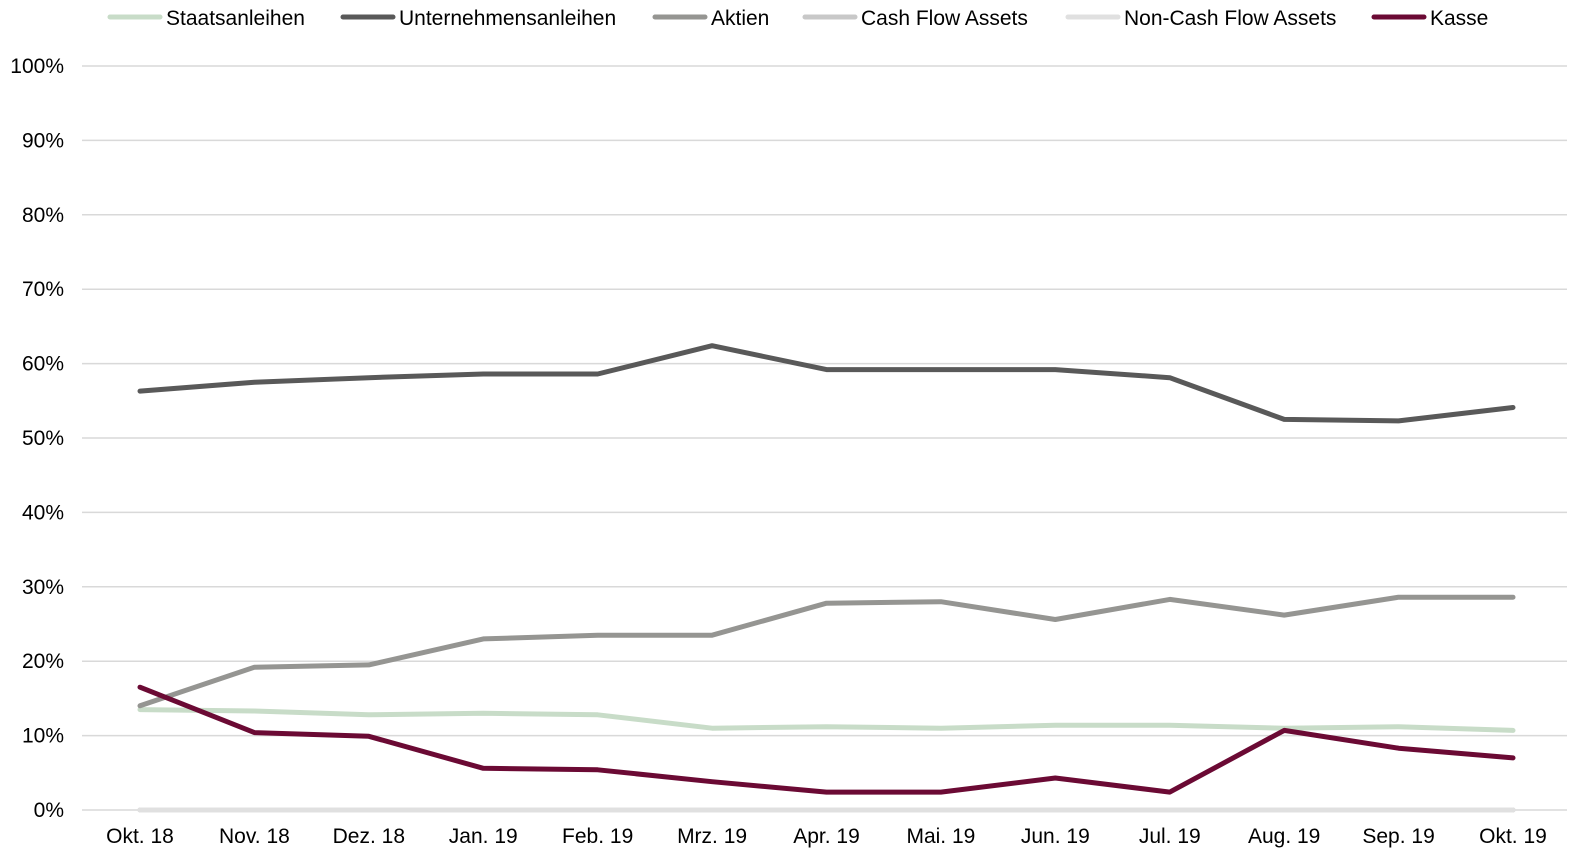 The height and width of the screenshot is (855, 1579). Describe the element at coordinates (944, 18) in the screenshot. I see `legend-label-cash-flow-assets: Cash Flow Assets` at that location.